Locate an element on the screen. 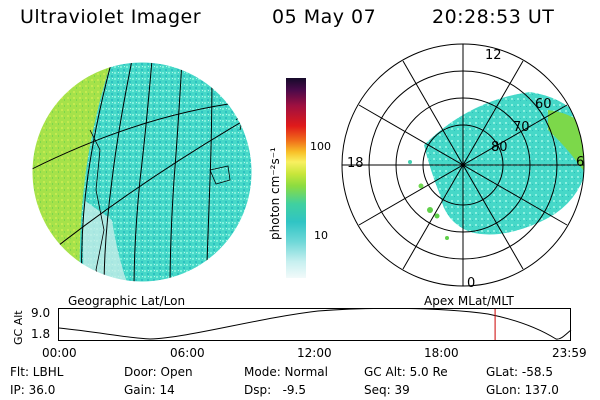 The height and width of the screenshot is (400, 600). time-label: 20:28:53 UT is located at coordinates (493, 17).